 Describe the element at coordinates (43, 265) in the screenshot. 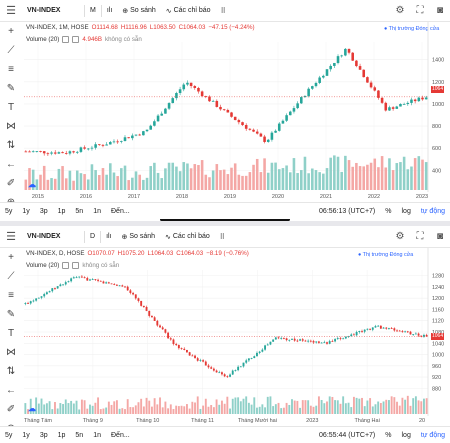

I see `volume-label: Volume (20)` at that location.